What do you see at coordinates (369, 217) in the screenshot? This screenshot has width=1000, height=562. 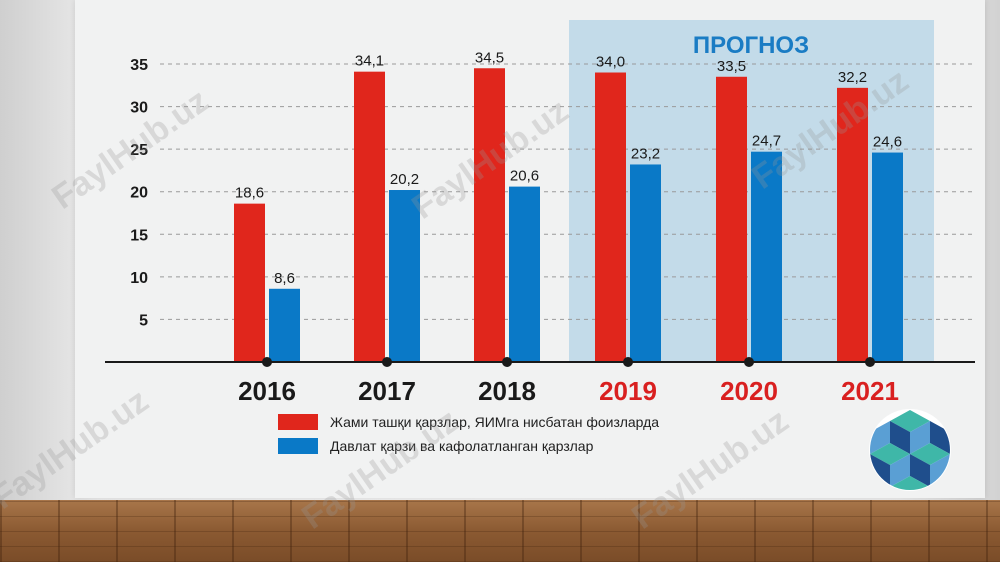 I see `bar-total-debt-2017` at bounding box center [369, 217].